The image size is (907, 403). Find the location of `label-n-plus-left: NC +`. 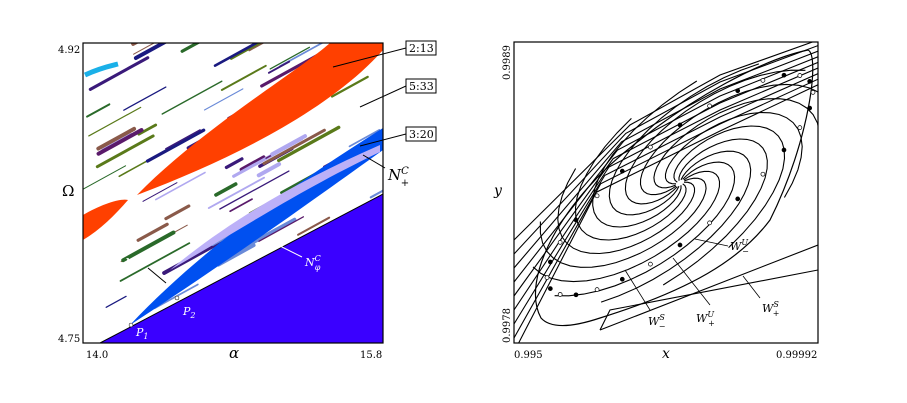

label-n-plus-left: NC + is located at coordinates (132, 263).